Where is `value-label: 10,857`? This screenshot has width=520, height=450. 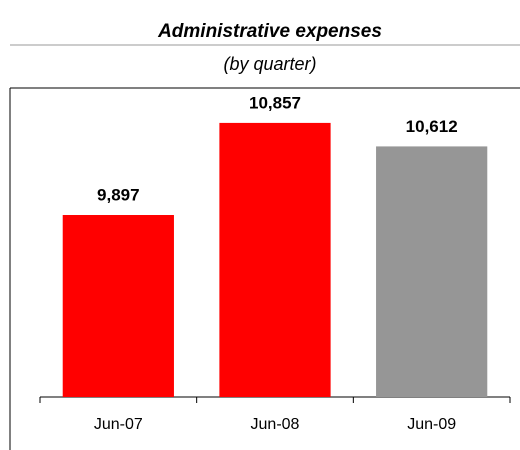
value-label: 10,857 is located at coordinates (275, 102).